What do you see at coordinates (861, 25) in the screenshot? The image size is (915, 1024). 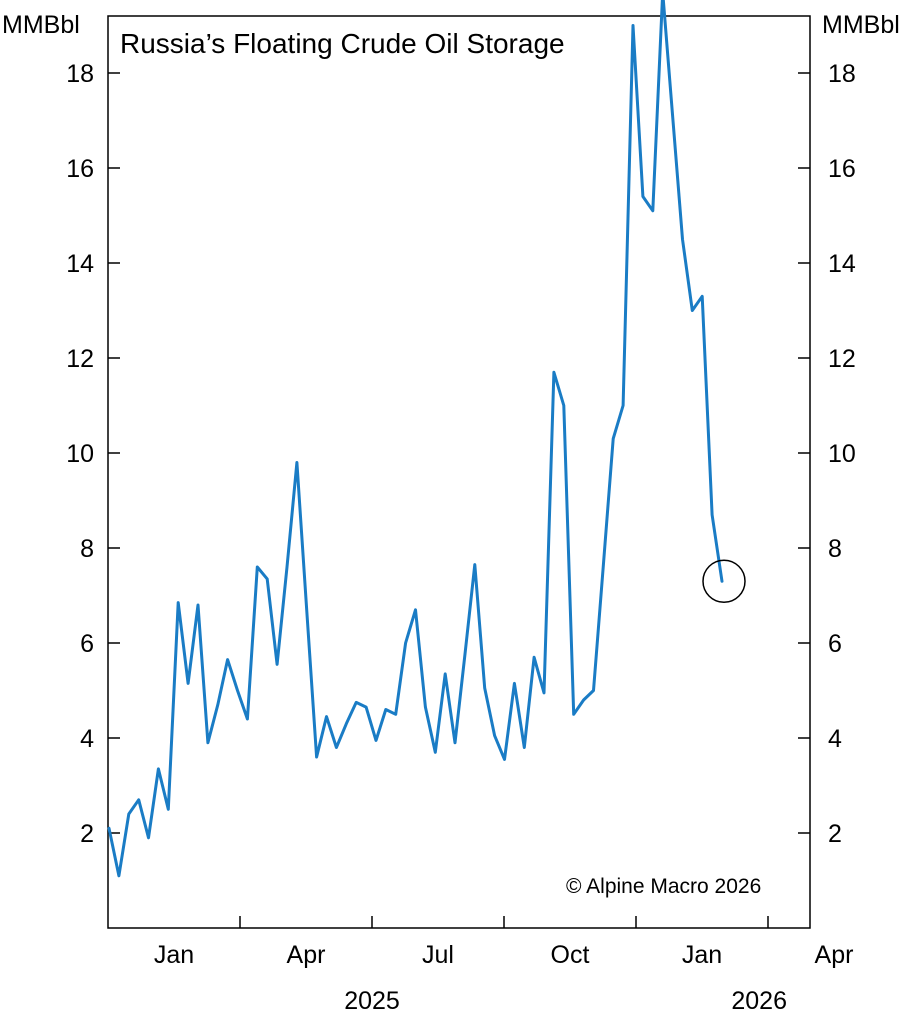 I see `unit-label-right: MMBbl` at bounding box center [861, 25].